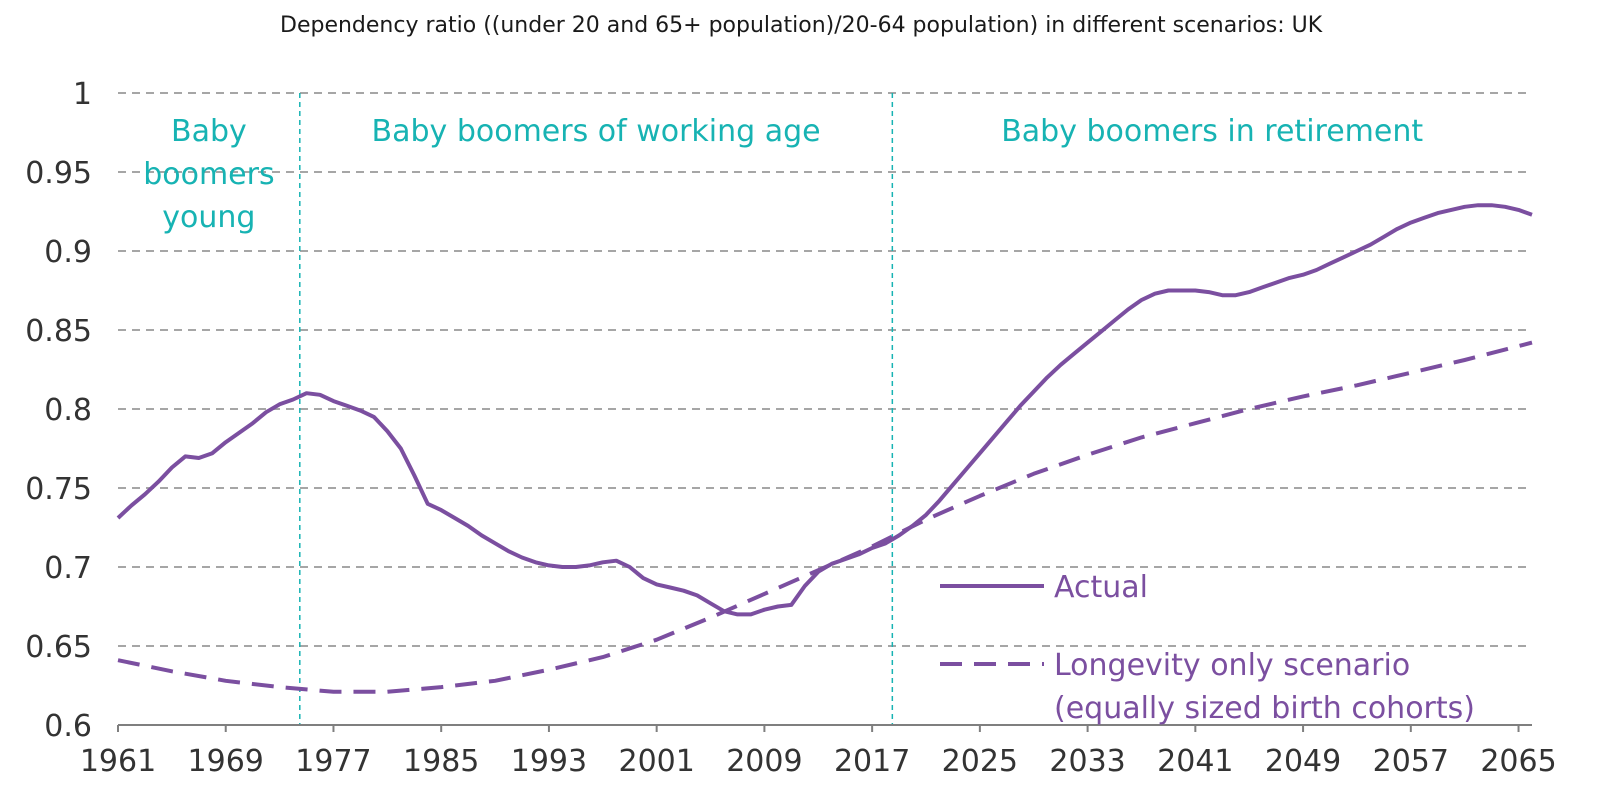  I want to click on legend-label-longevity: Longevity only scenario, so click(1232, 665).